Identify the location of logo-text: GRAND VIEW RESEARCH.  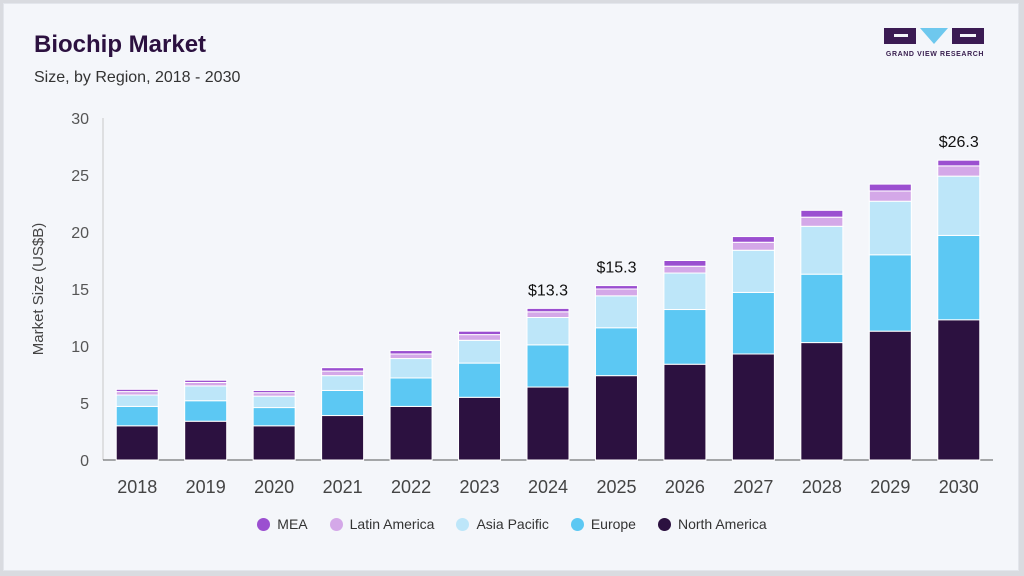
(935, 54).